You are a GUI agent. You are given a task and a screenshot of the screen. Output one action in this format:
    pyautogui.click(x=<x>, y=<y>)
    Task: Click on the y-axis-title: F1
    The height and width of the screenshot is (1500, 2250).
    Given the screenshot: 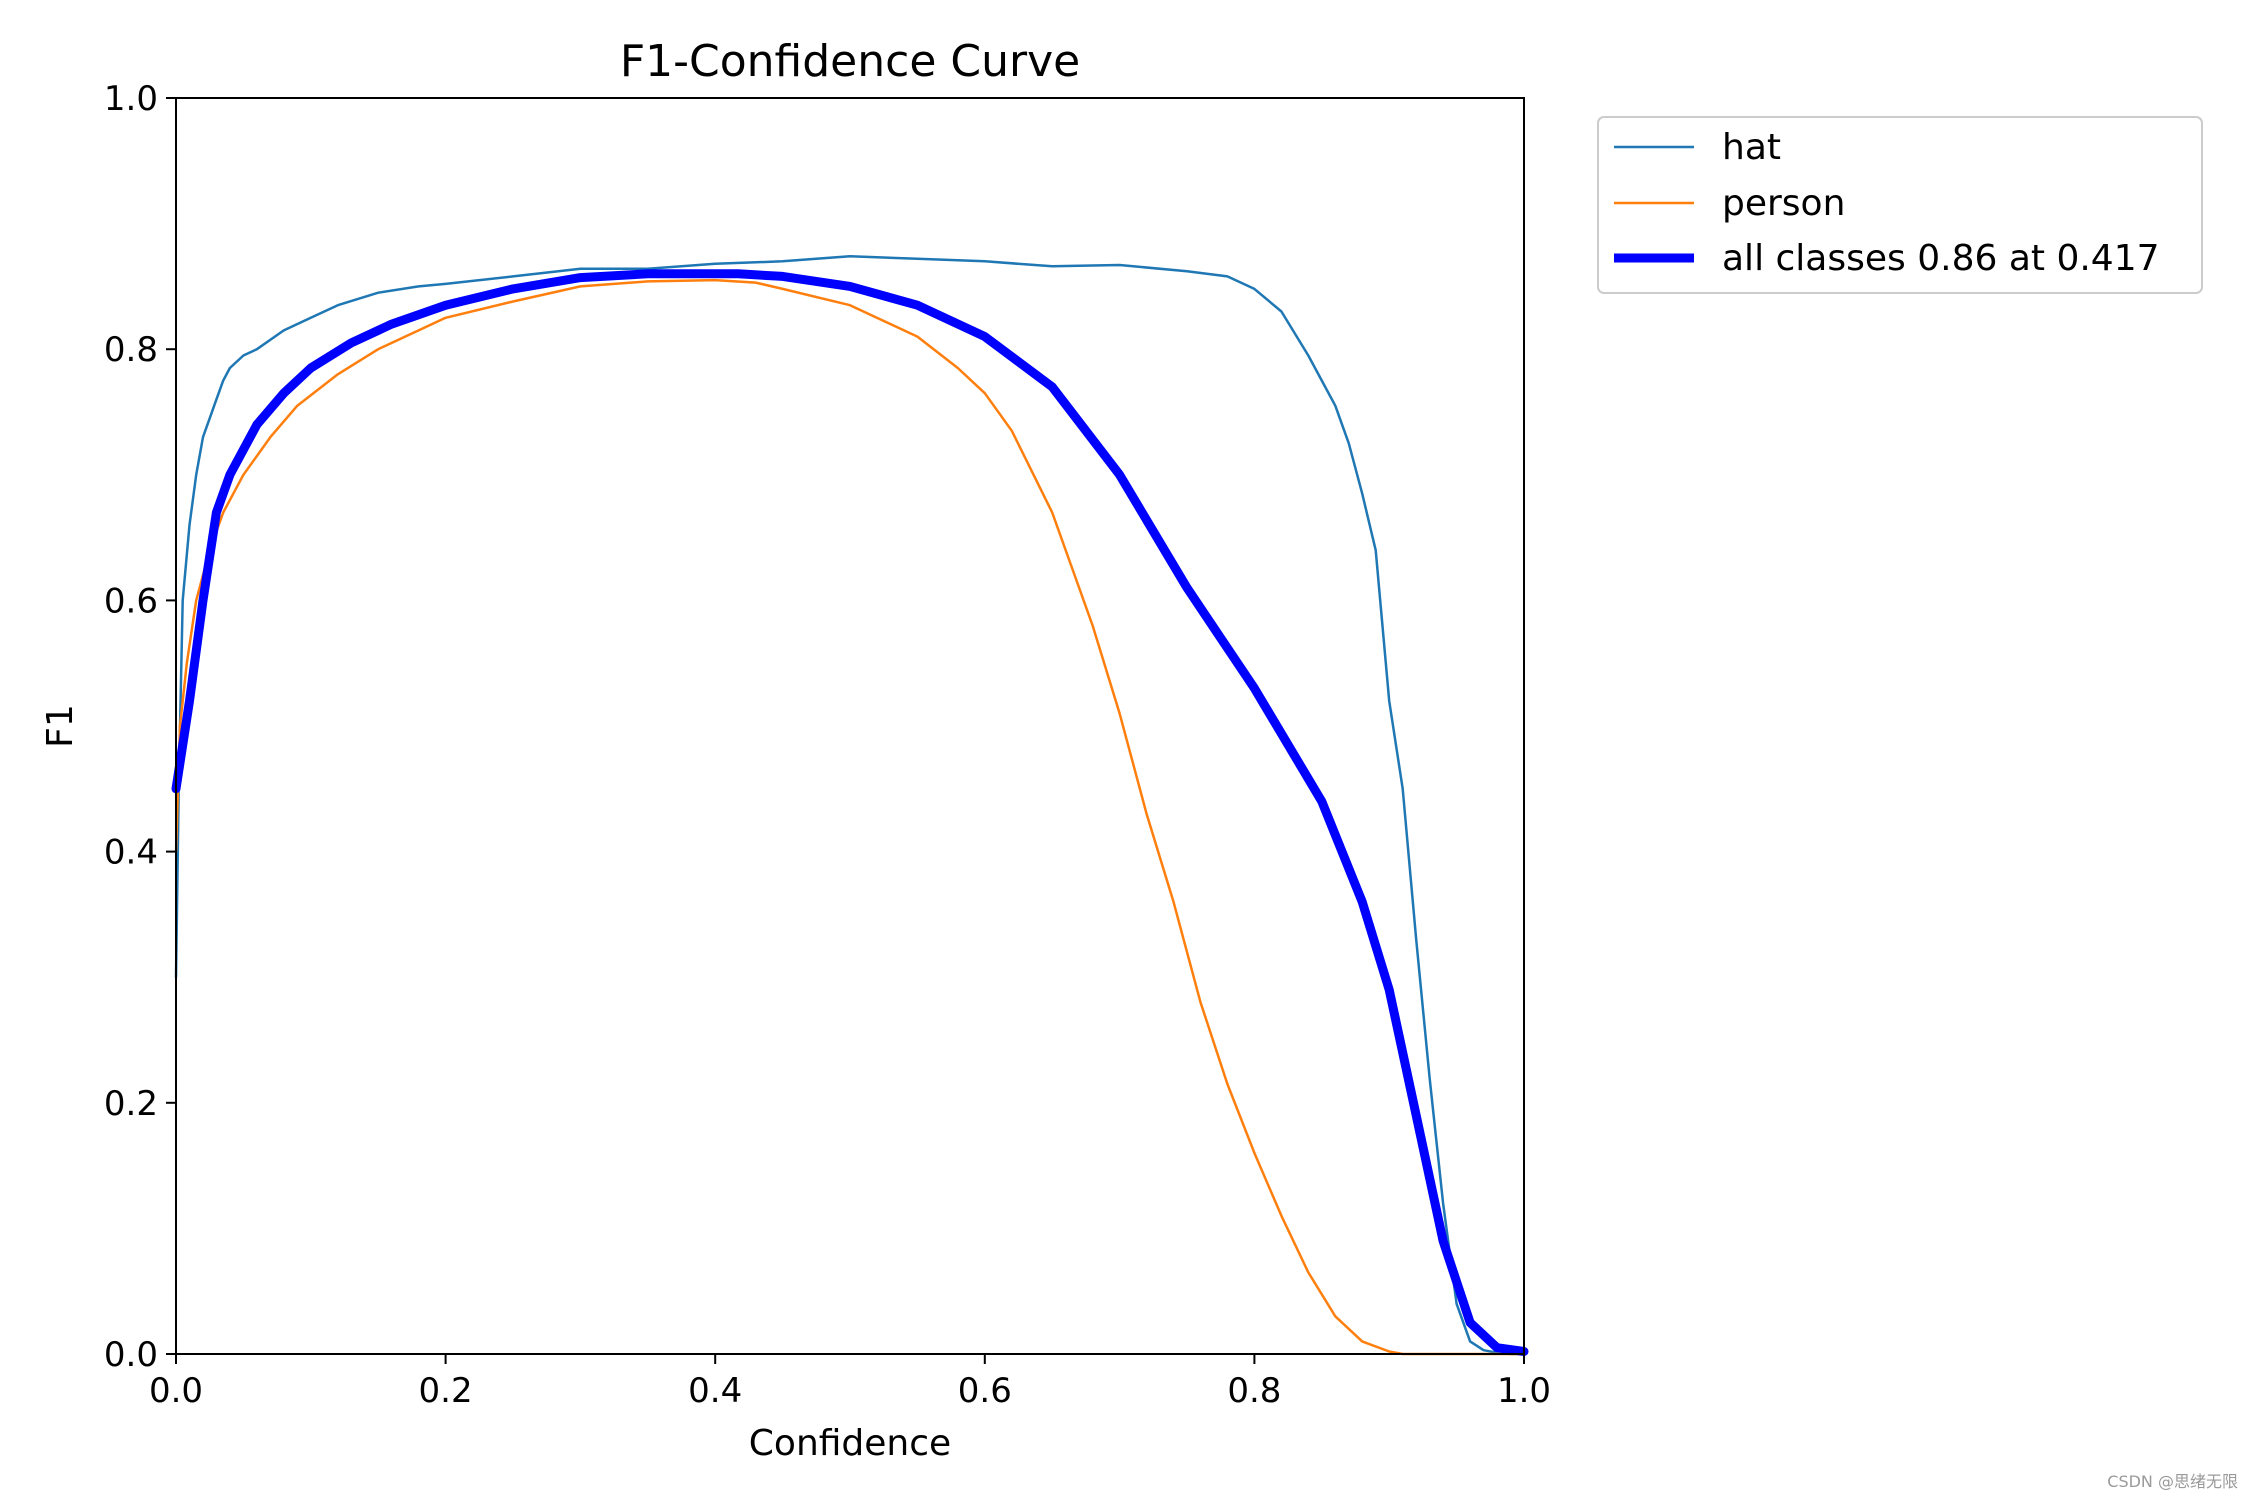 What is the action you would take?
    pyautogui.click(x=60, y=726)
    